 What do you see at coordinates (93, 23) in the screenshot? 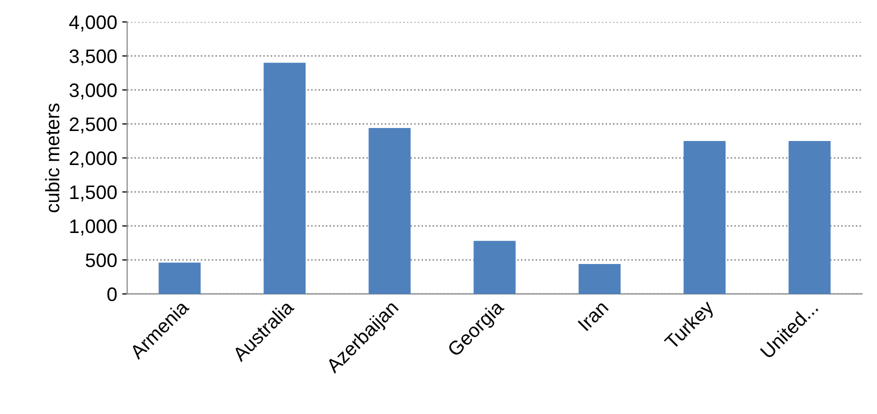
I see `y-tick-label: 4,000` at bounding box center [93, 23].